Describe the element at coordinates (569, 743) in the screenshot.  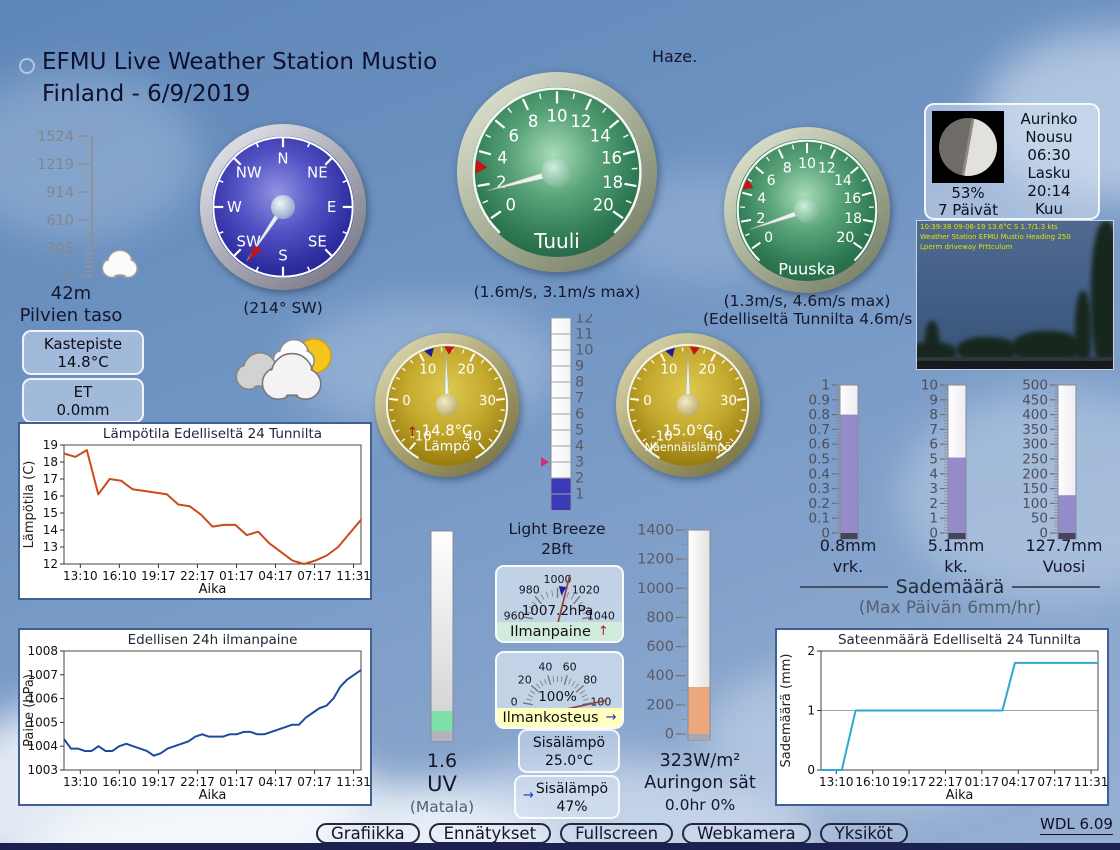
I see `indoor-temperature-label: Sisälämpö` at that location.